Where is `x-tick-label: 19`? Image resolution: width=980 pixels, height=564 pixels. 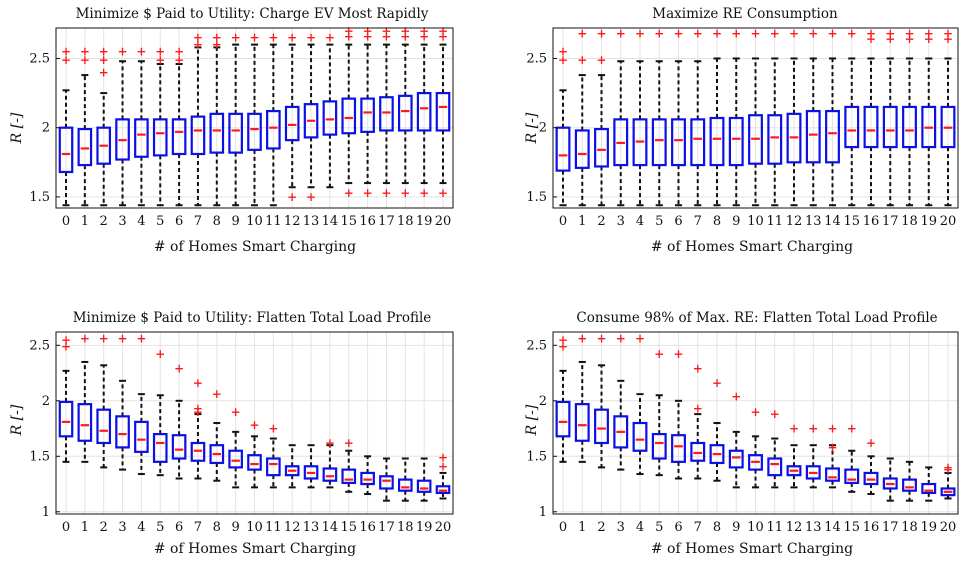 x-tick-label: 19 is located at coordinates (928, 527).